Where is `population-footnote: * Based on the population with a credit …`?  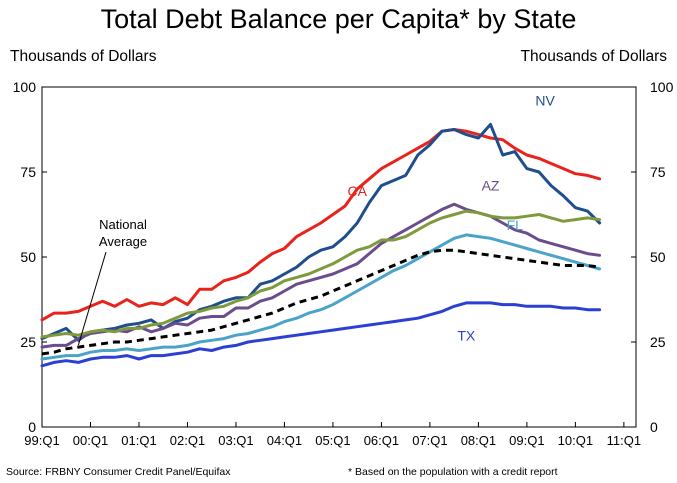 population-footnote: * Based on the population with a credit … is located at coordinates (453, 472).